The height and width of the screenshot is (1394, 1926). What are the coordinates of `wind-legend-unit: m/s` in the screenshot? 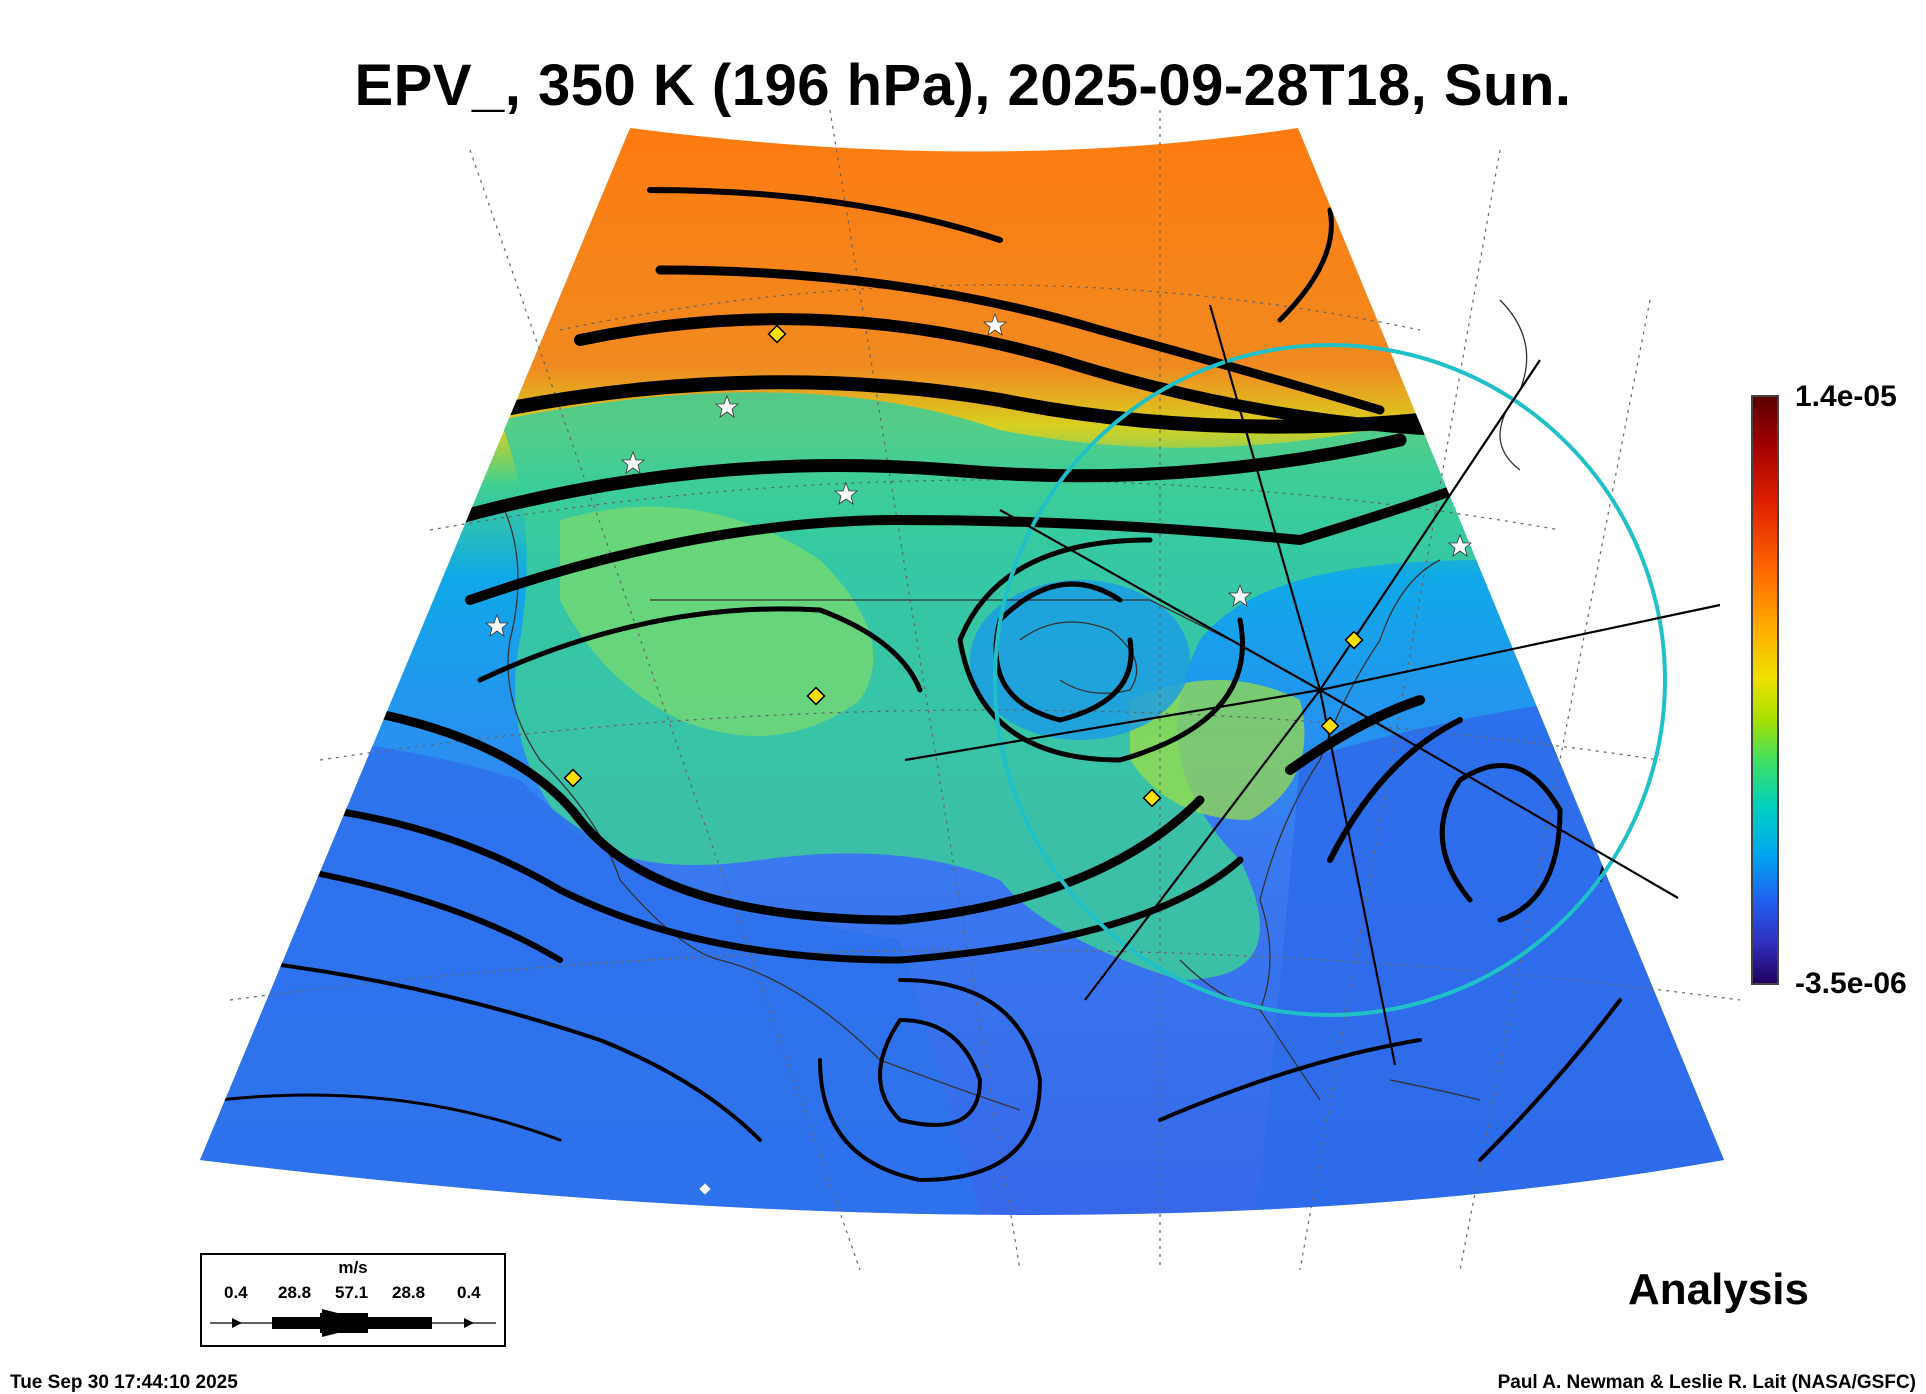 It's located at (353, 1267).